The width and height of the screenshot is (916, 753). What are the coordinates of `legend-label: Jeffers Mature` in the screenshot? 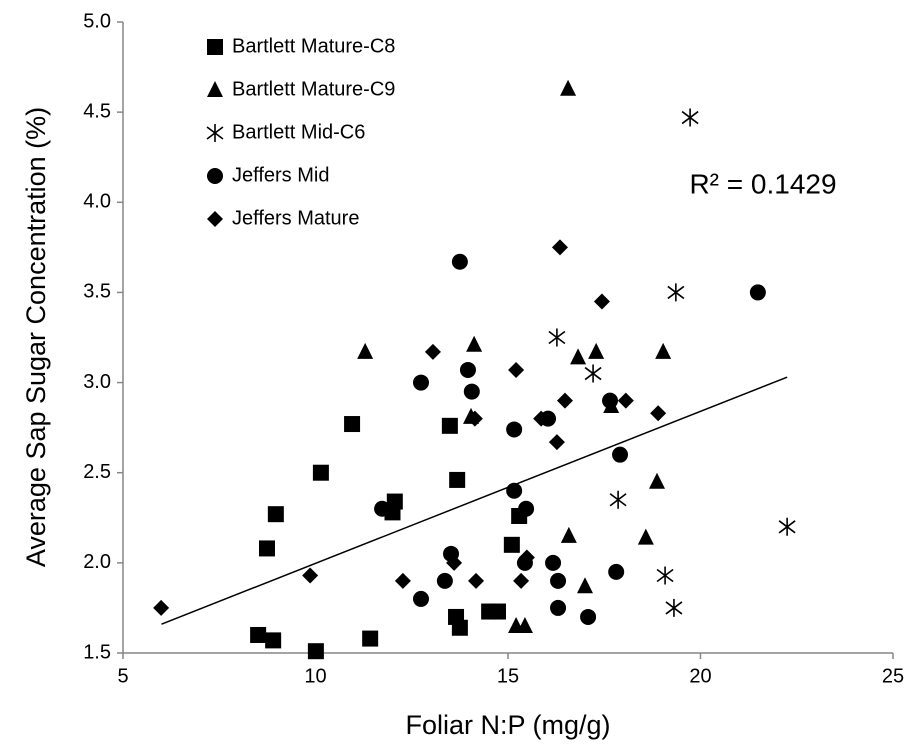 It's located at (295, 218).